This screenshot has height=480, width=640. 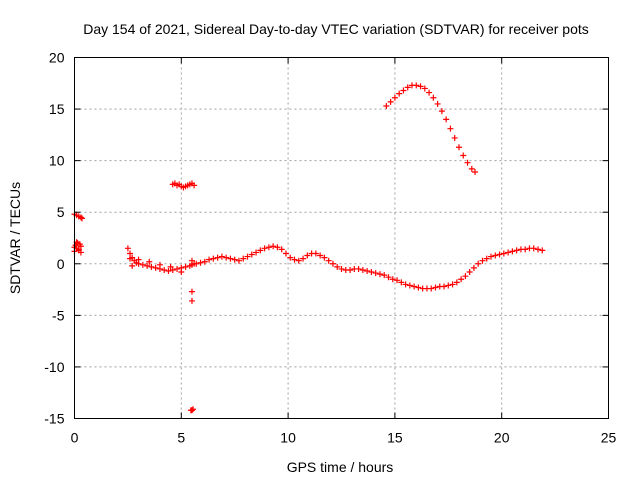 I want to click on y-tick-label: -10, so click(x=54, y=367).